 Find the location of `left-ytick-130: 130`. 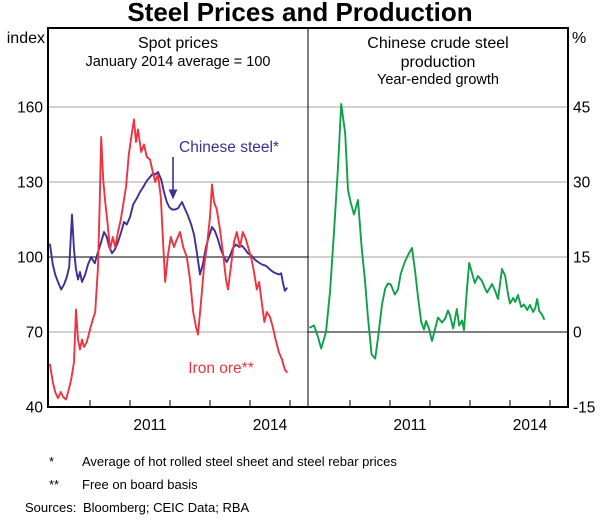

left-ytick-130: 130 is located at coordinates (30, 183).